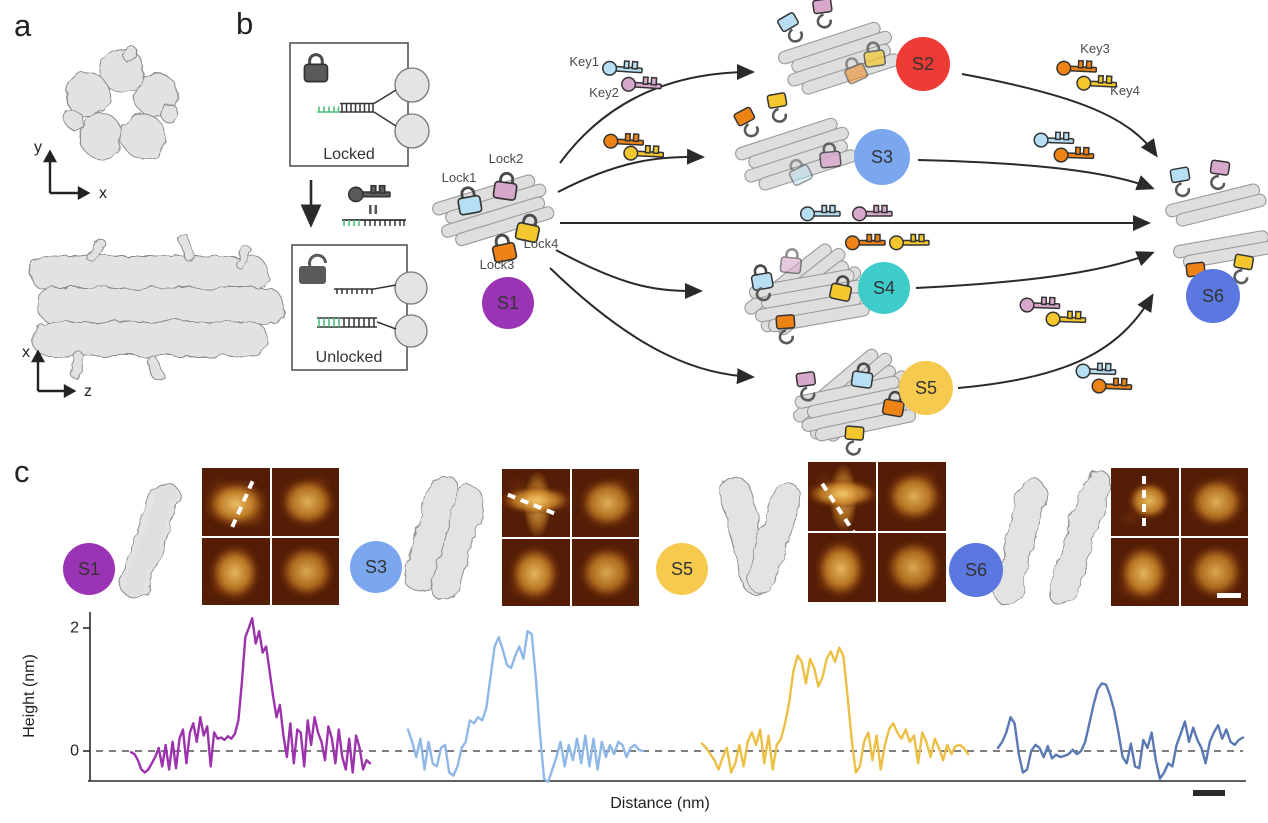 The image size is (1268, 823). What do you see at coordinates (604, 92) in the screenshot?
I see `key2-label: Key2` at bounding box center [604, 92].